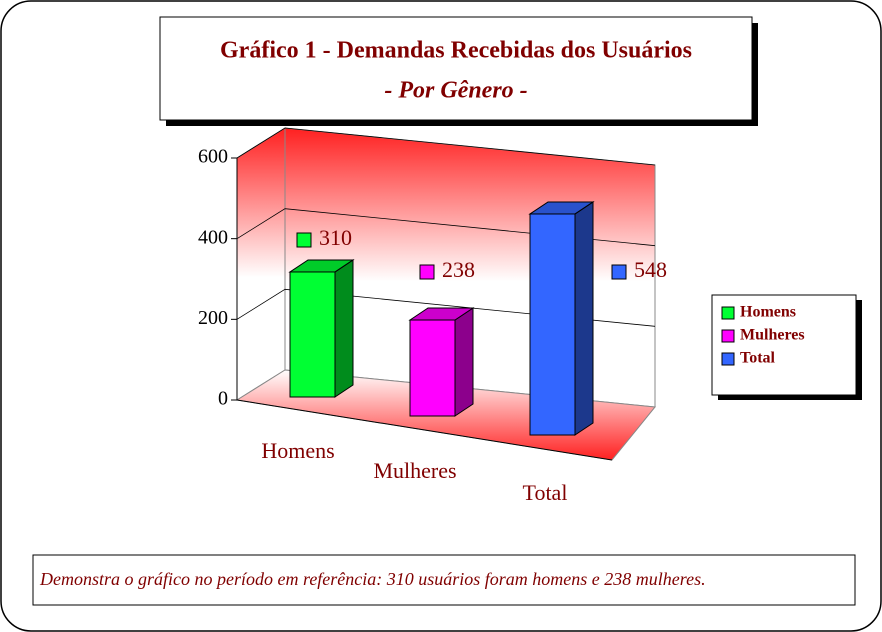  What do you see at coordinates (335, 237) in the screenshot?
I see `data-label: 310` at bounding box center [335, 237].